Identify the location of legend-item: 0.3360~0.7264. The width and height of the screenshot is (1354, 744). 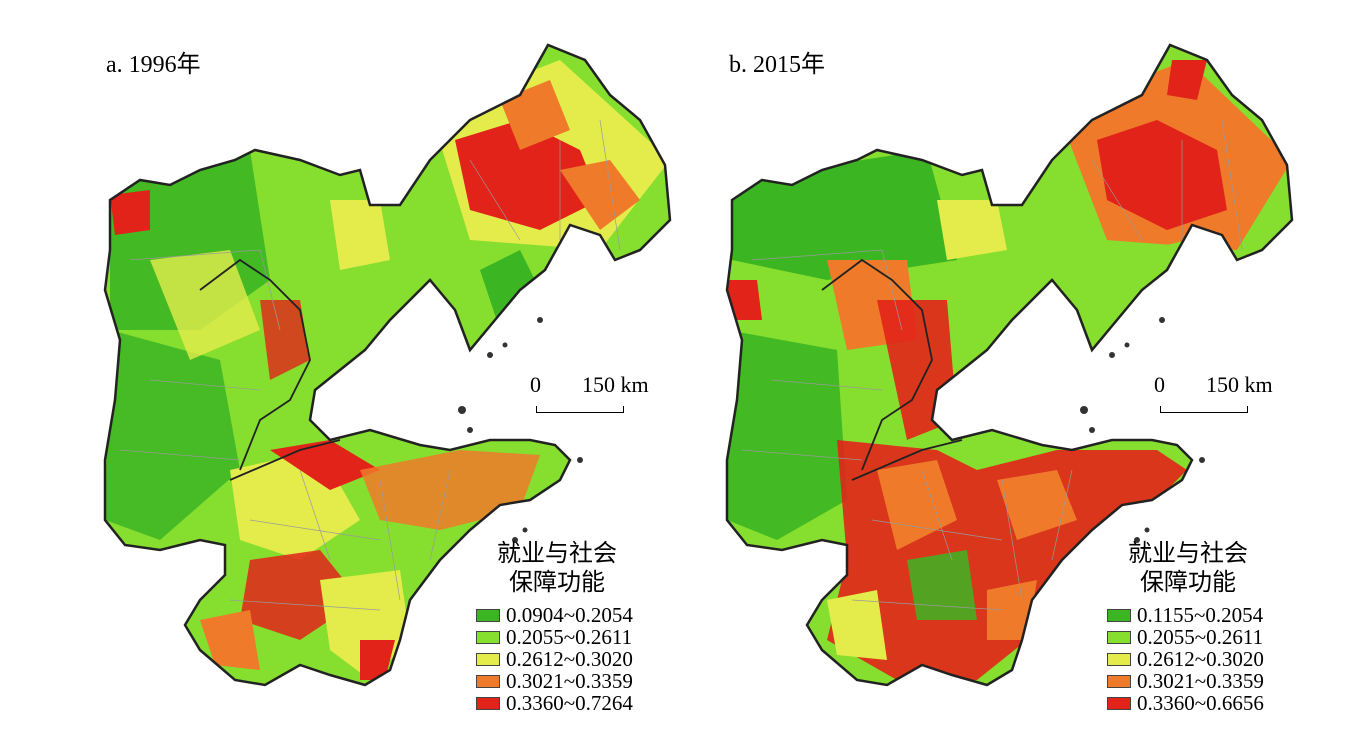
(581, 703).